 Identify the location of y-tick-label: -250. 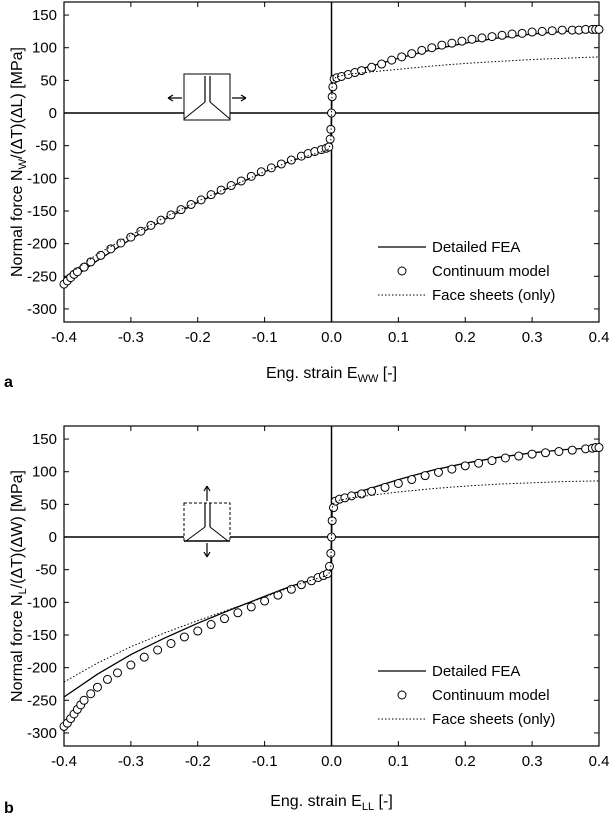
(42, 700).